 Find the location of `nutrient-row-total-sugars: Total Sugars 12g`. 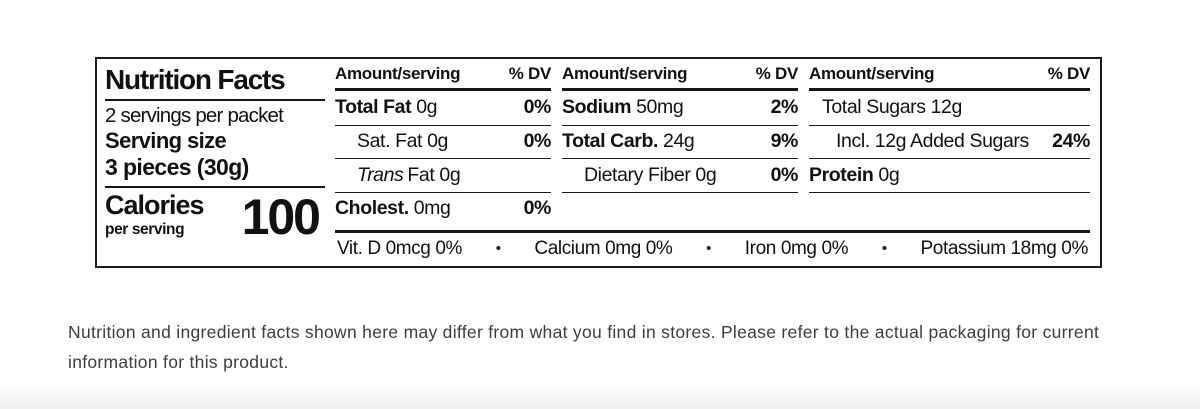

nutrient-row-total-sugars: Total Sugars 12g is located at coordinates (892, 107).